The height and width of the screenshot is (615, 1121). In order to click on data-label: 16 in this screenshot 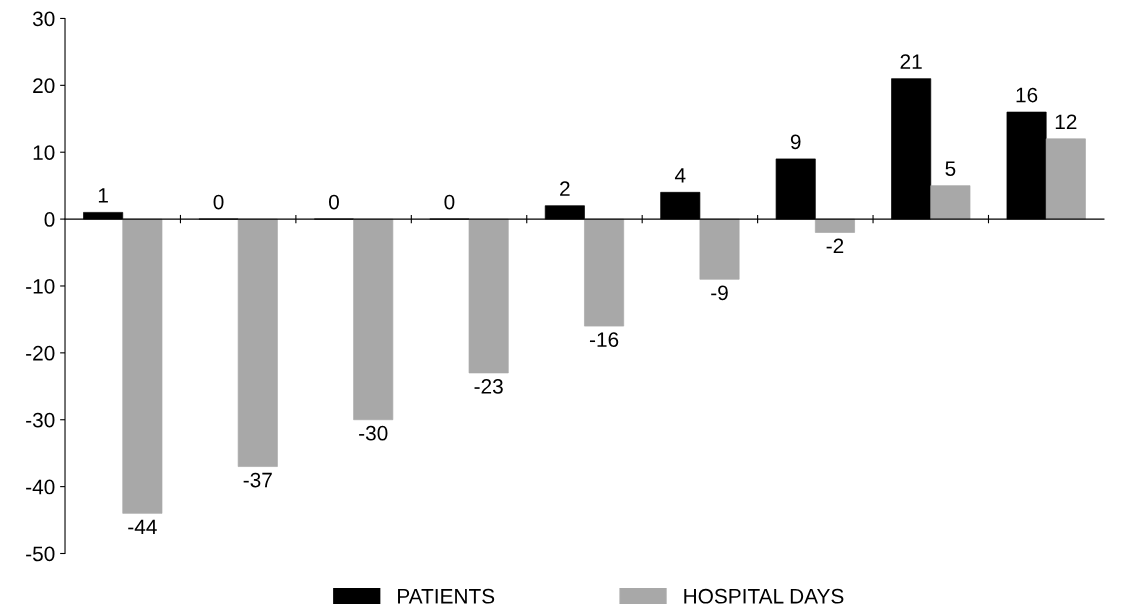, I will do `click(1027, 95)`.